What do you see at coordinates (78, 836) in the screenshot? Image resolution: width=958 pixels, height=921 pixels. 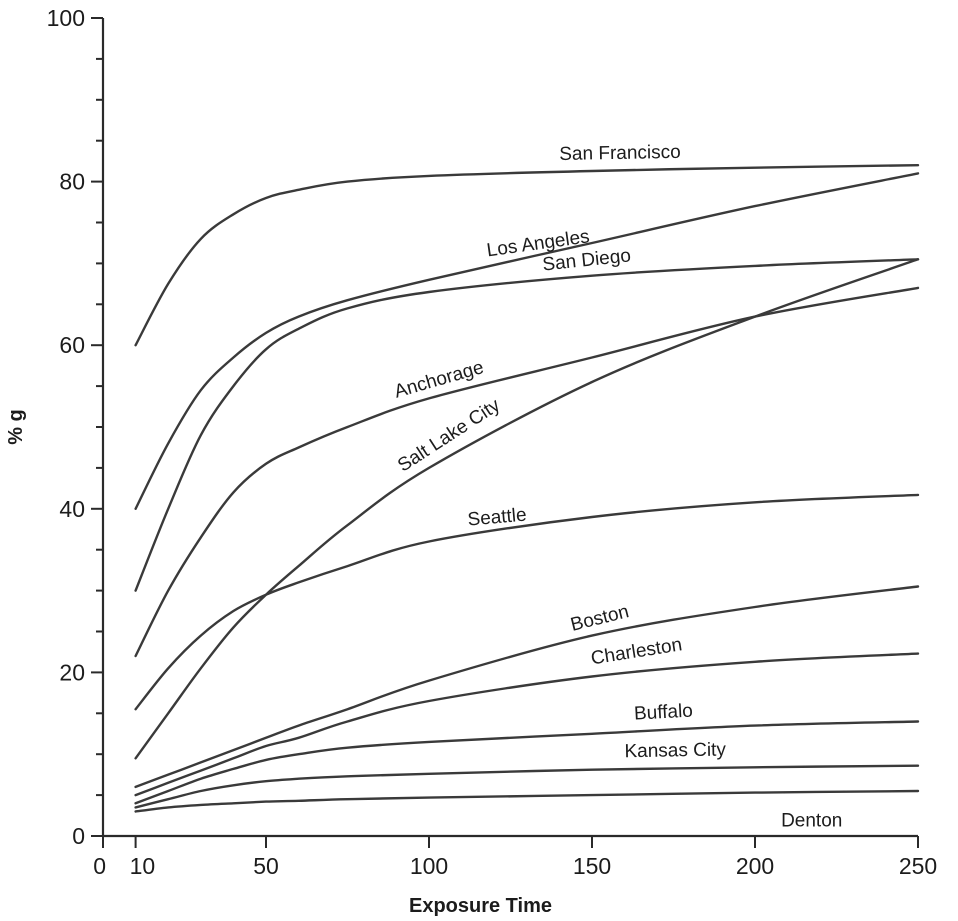 I see `y-tick-label: 0` at bounding box center [78, 836].